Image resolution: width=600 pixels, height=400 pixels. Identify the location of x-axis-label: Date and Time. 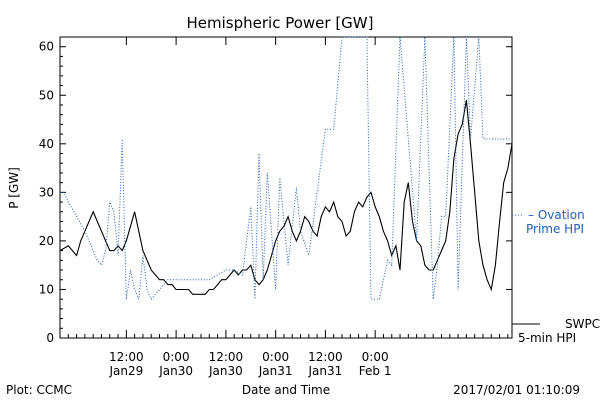
(286, 390).